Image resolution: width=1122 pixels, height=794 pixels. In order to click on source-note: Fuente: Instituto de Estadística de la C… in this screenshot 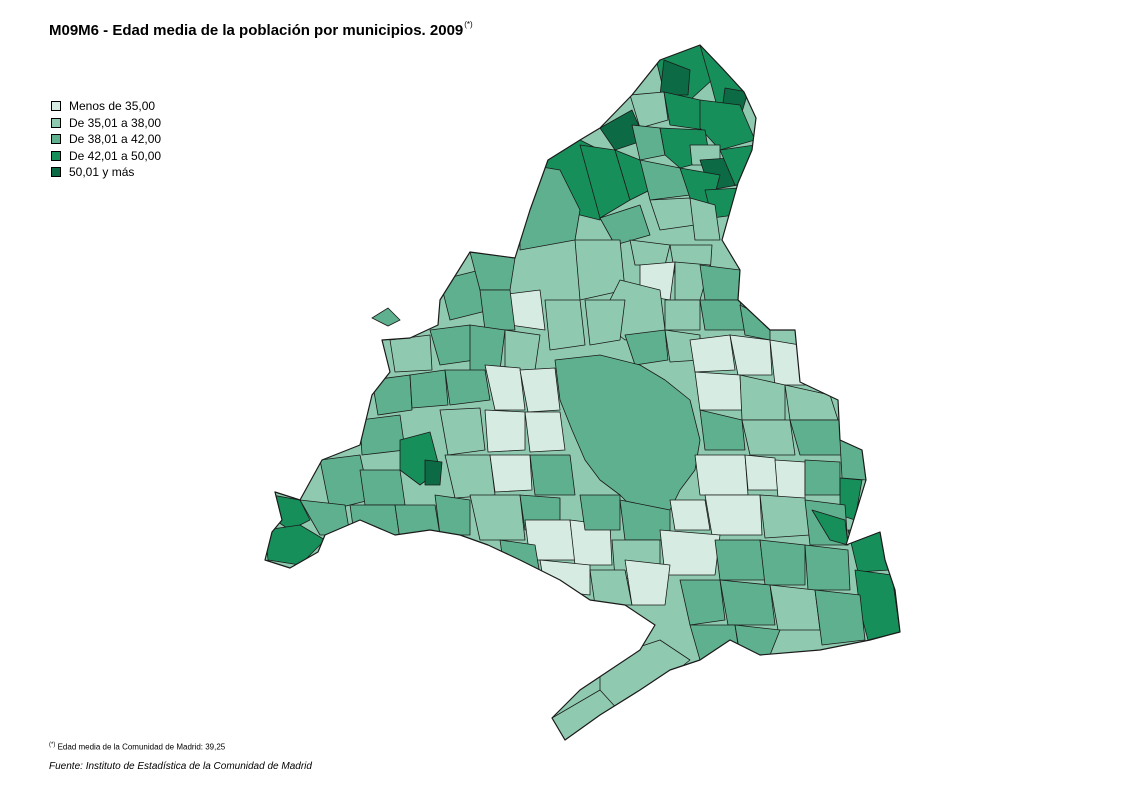, I will do `click(180, 766)`.